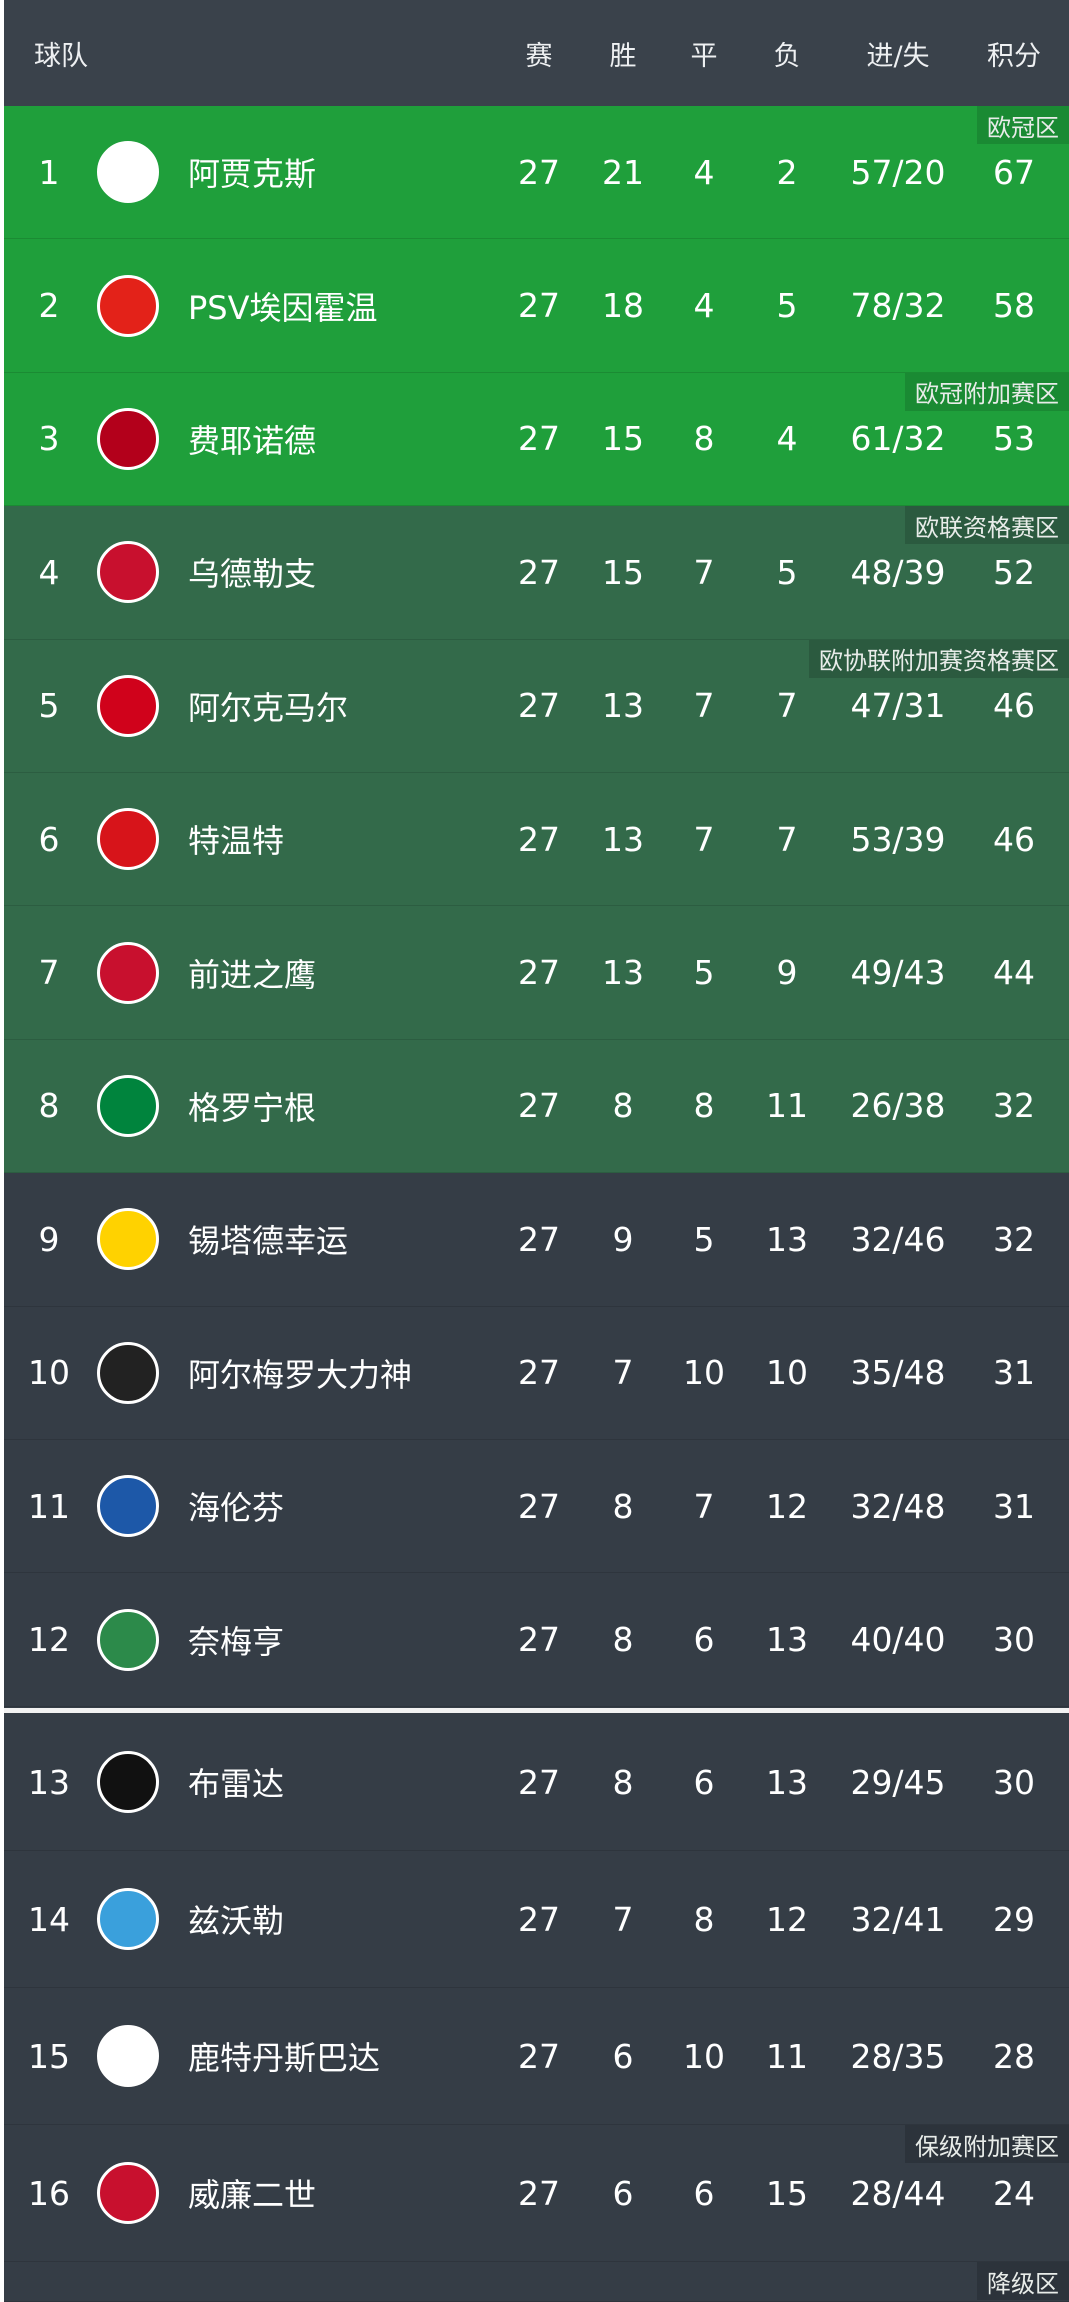 This screenshot has height=2302, width=1069. Describe the element at coordinates (787, 572) in the screenshot. I see `lost-value: 5` at that location.